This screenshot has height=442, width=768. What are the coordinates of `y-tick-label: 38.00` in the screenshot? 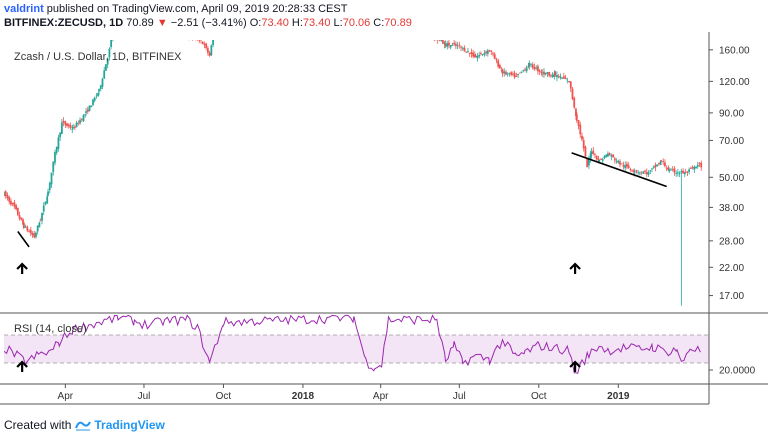 It's located at (731, 208).